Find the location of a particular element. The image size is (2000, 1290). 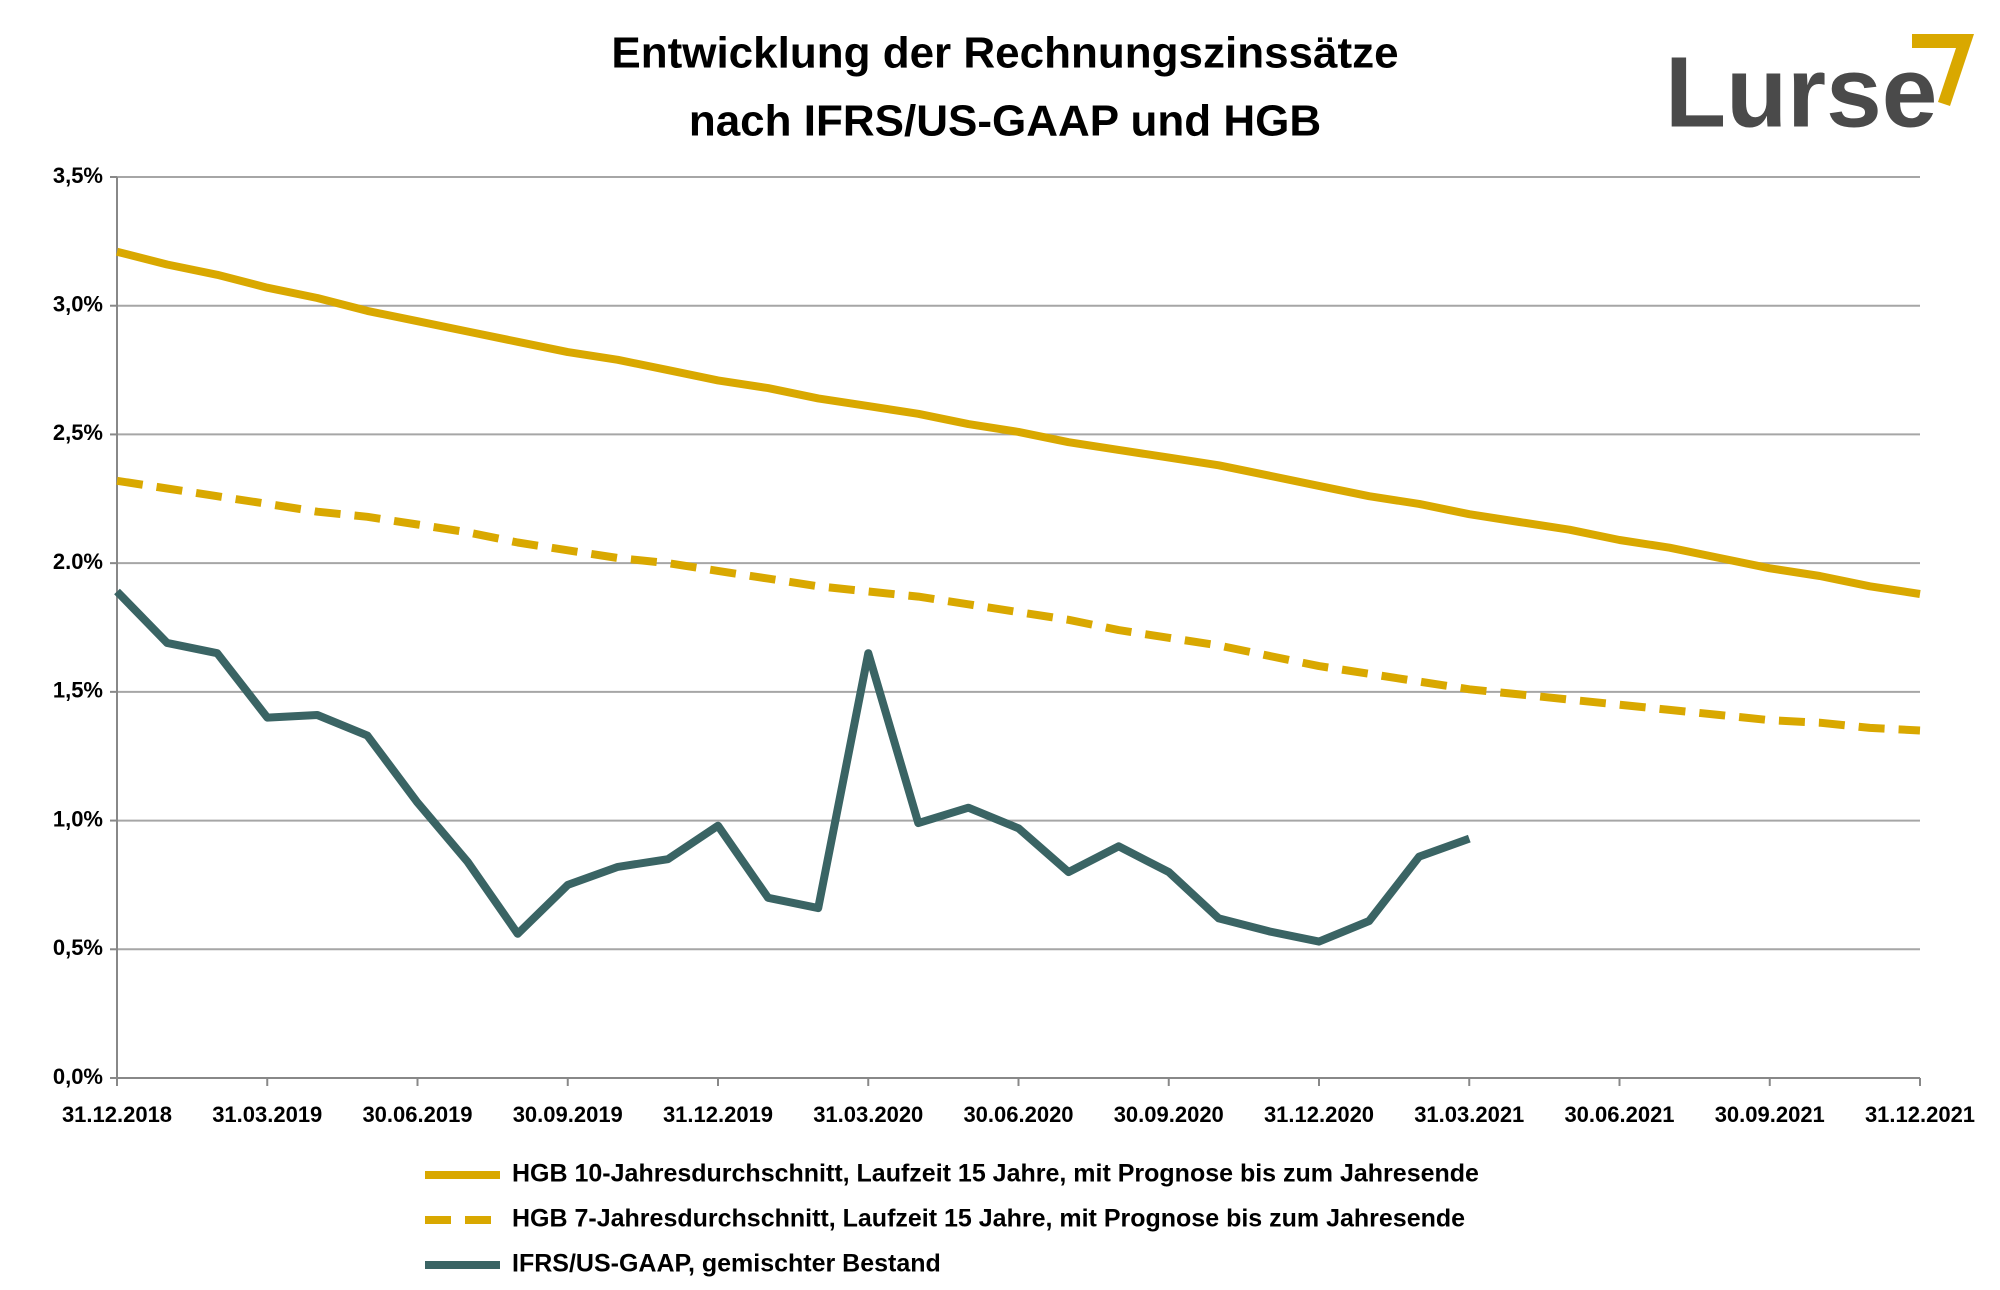

x-tick-label: 31.12.2018 is located at coordinates (117, 1114).